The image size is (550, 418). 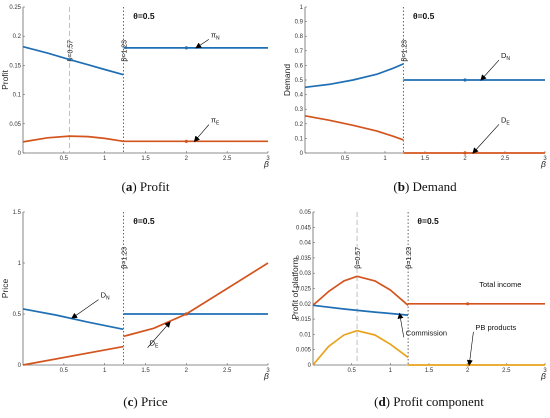 What do you see at coordinates (425, 186) in the screenshot?
I see `panel-caption: (b) Demand` at bounding box center [425, 186].